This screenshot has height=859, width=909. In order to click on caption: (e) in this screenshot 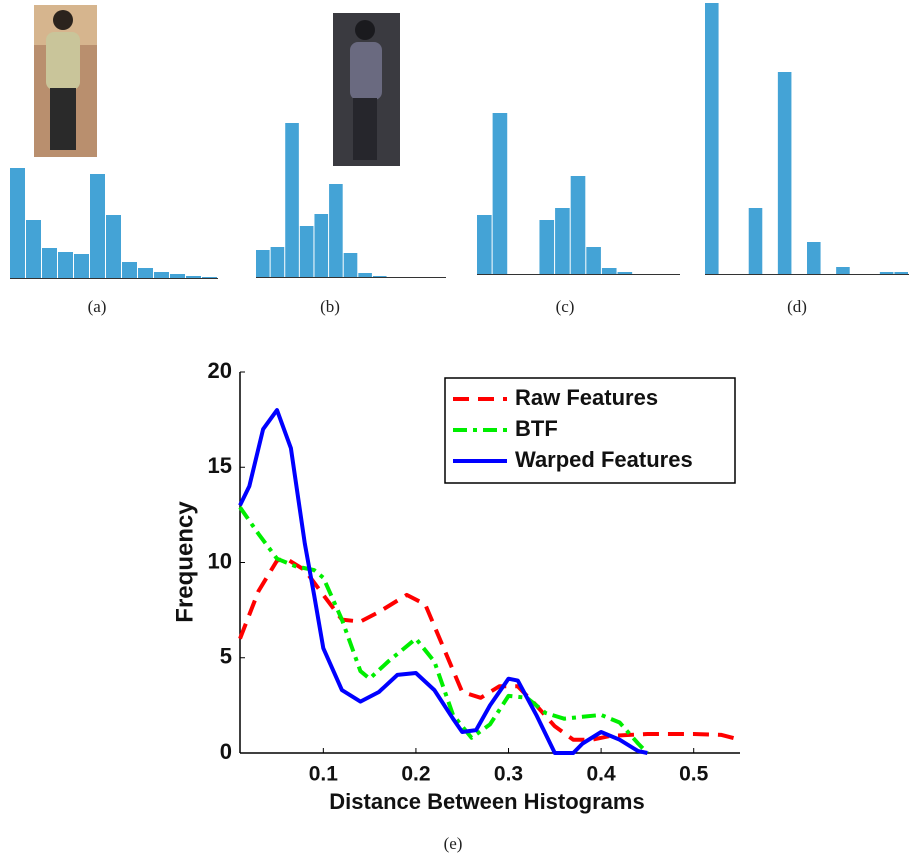, I will do `click(453, 843)`.